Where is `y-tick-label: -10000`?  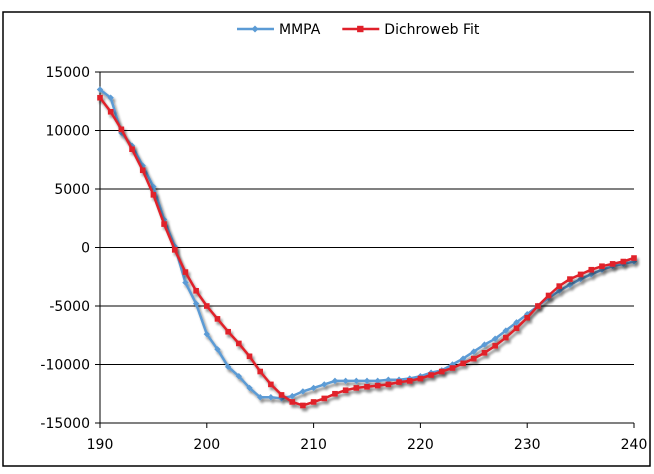 y-tick-label: -10000 is located at coordinates (65, 366).